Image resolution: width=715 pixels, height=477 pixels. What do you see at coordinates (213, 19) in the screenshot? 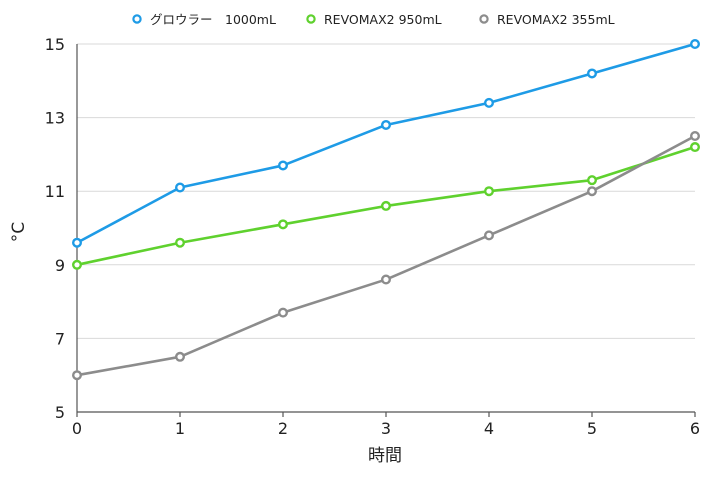
I see `legend-label: グロウラー 1000mL` at bounding box center [213, 19].